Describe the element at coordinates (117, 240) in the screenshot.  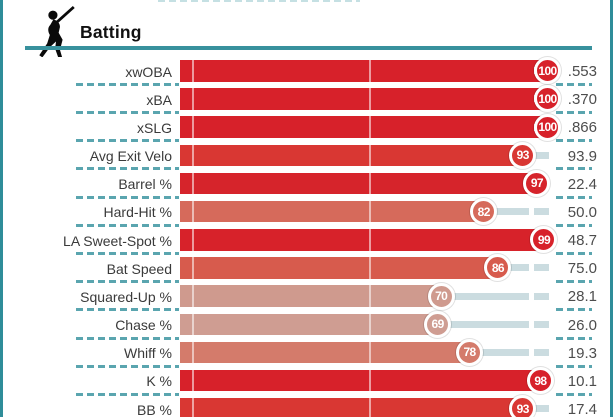
I see `stat-label: LA Sweet-Spot %` at that location.